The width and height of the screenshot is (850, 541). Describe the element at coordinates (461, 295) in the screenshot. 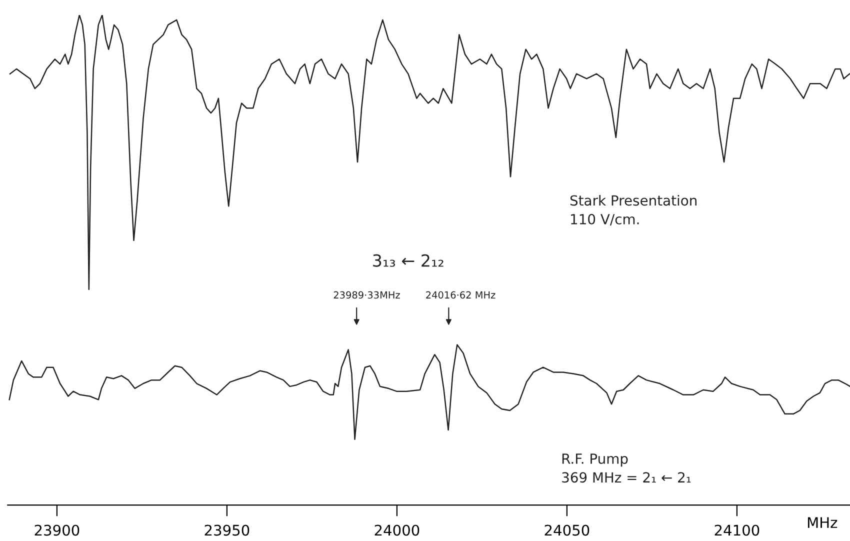

I see `annotation: 24016·62 MHz` at that location.